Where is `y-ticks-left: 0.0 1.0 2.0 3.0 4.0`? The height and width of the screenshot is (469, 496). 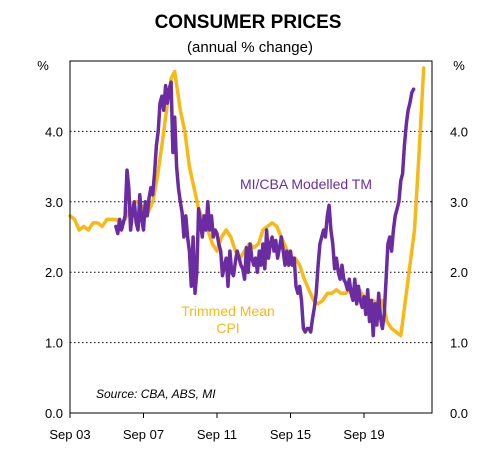
y-ticks-left: 0.0 1.0 2.0 3.0 4.0 is located at coordinates (54, 272).